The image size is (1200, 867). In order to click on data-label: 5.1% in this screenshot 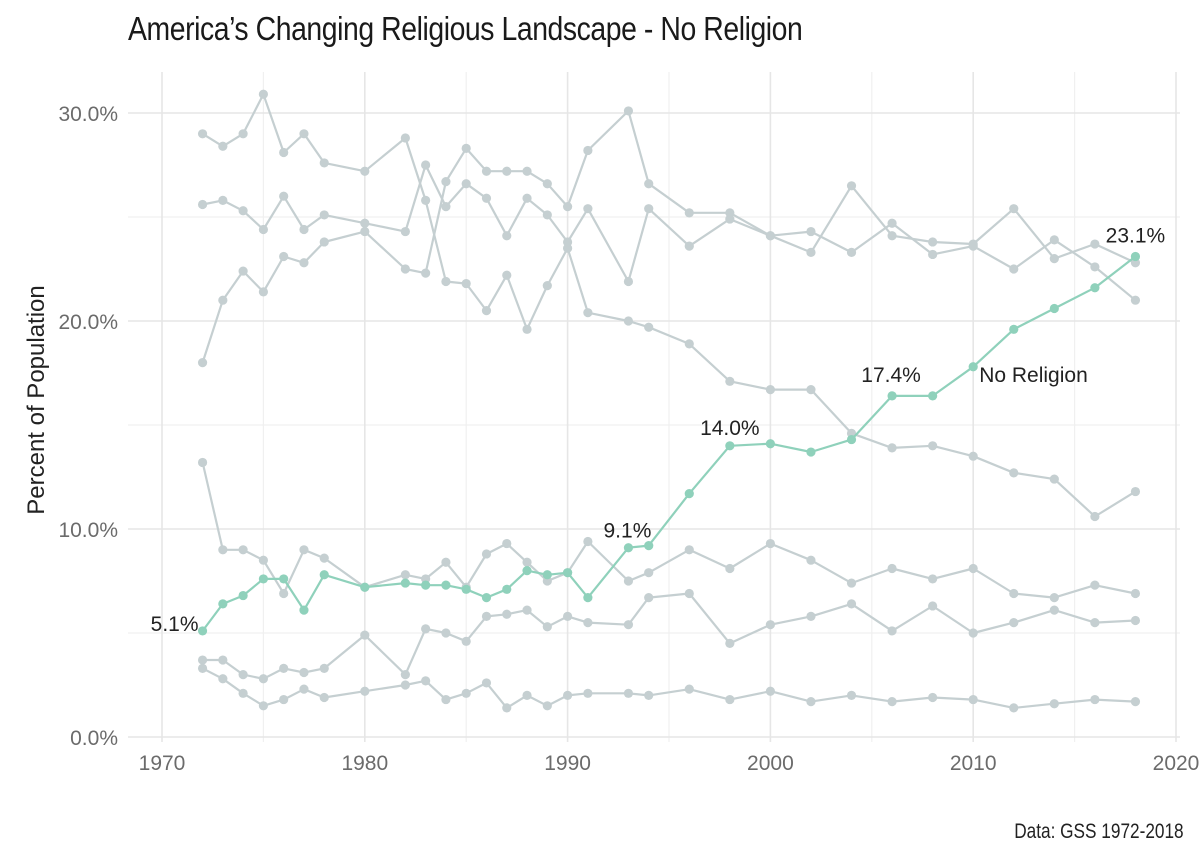, I will do `click(175, 624)`.